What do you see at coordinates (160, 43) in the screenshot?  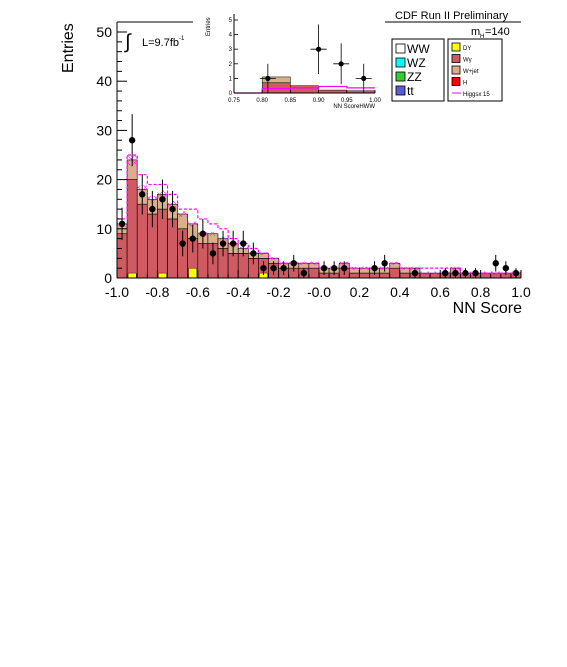 I see `luminosity-label: L=9.7fb` at bounding box center [160, 43].